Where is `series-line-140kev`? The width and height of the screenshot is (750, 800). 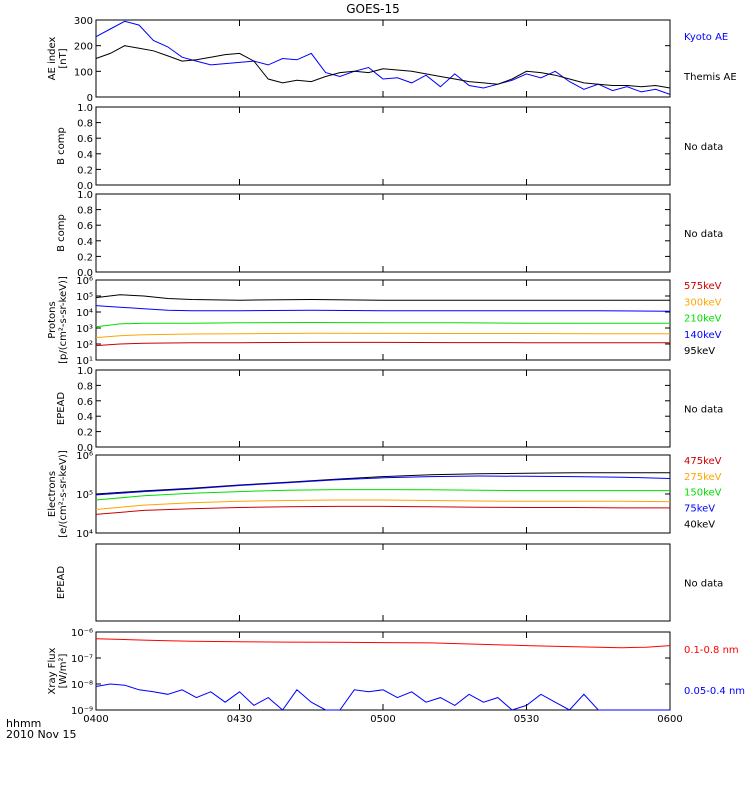
series-line-140kev is located at coordinates (383, 308).